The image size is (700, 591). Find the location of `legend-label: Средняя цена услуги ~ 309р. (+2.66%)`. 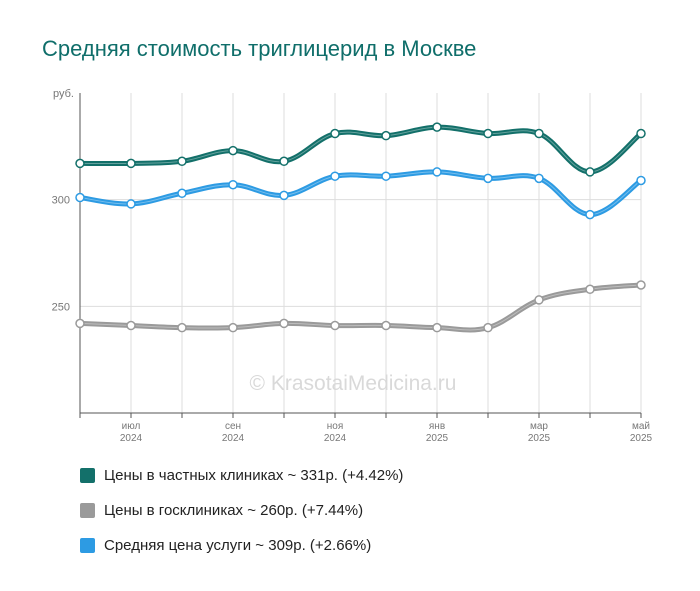

legend-label: Средняя цена услуги ~ 309р. (+2.66%) is located at coordinates (238, 545).